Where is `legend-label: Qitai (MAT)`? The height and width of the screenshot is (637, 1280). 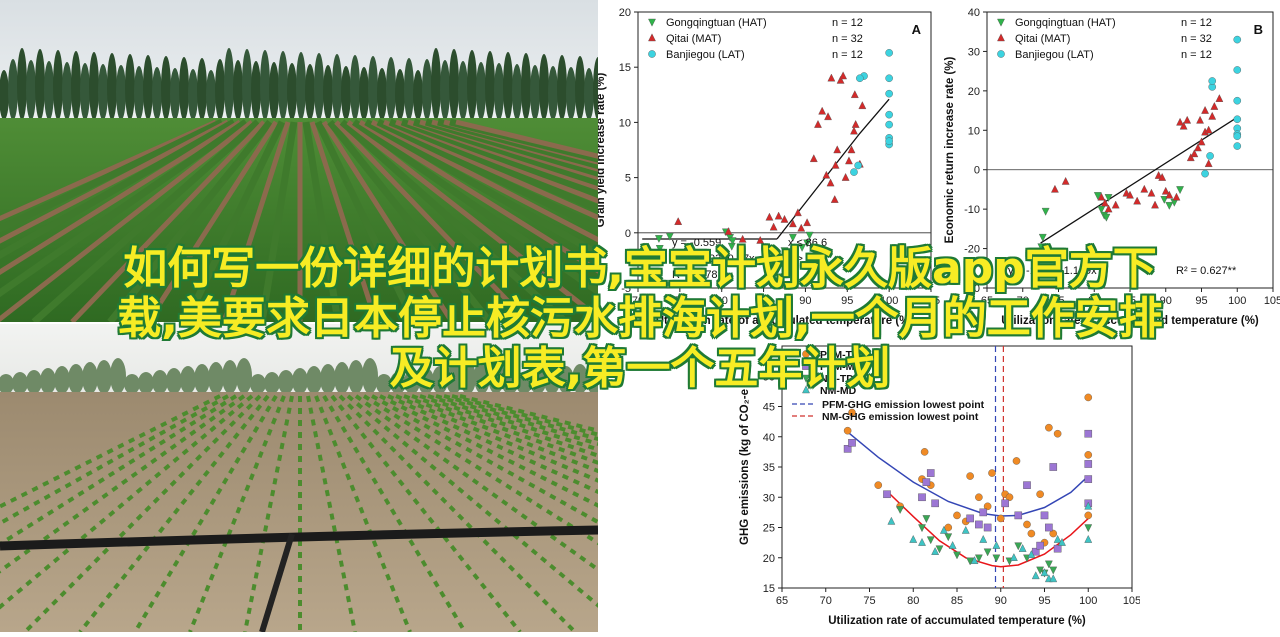 legend-label: Qitai (MAT) is located at coordinates (693, 39).